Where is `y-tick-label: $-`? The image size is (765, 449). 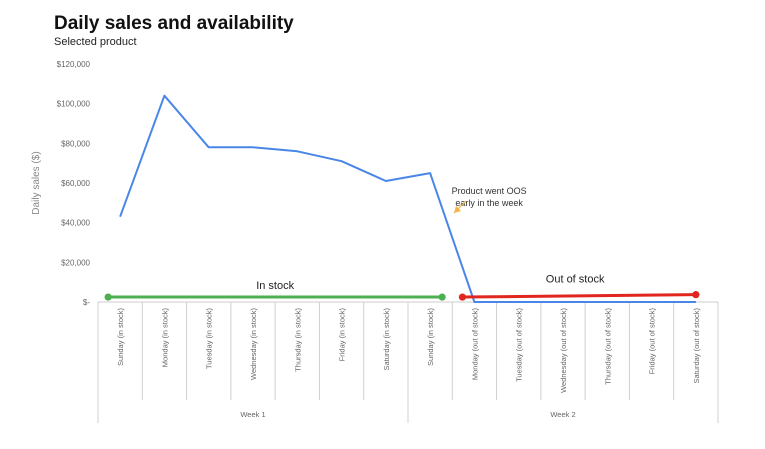
y-tick-label: $- is located at coordinates (86, 302).